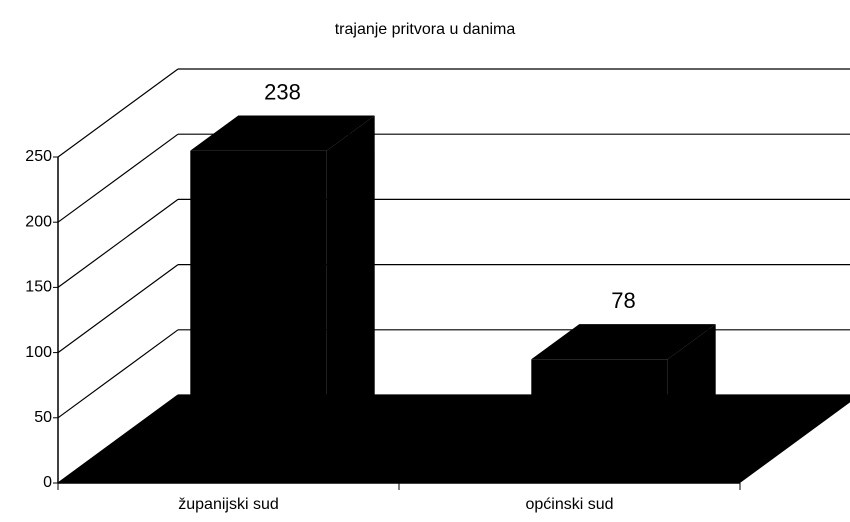  Describe the element at coordinates (43, 417) in the screenshot. I see `y-tick-label: 50` at that location.